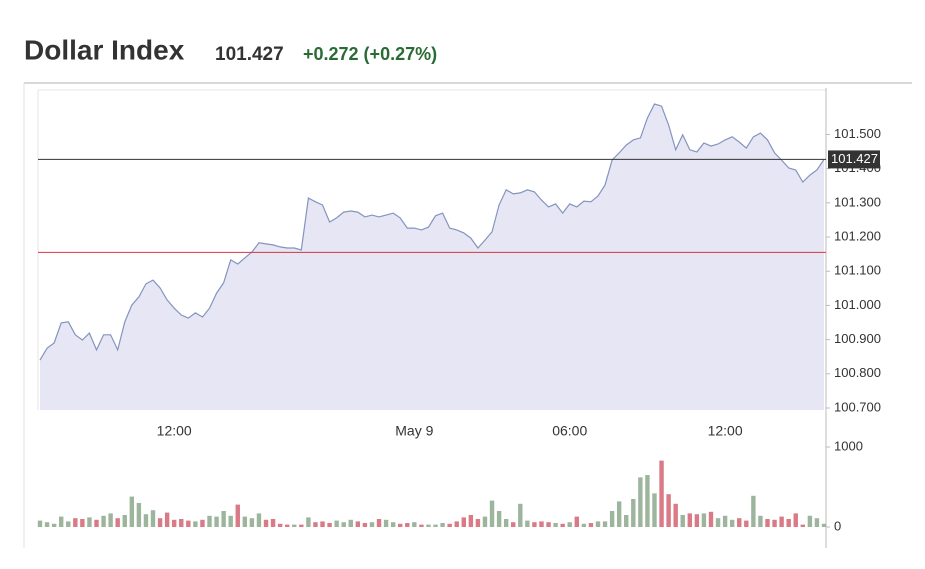 The width and height of the screenshot is (925, 569). I want to click on y-tick-label: 1000, so click(848, 445).